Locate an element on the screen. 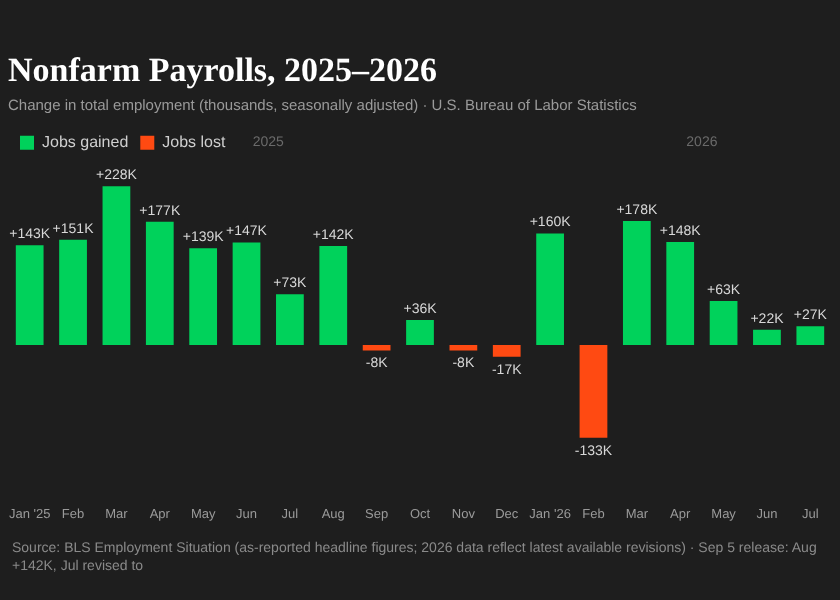 The width and height of the screenshot is (840, 600). legend-label: Jobs lost is located at coordinates (194, 142).